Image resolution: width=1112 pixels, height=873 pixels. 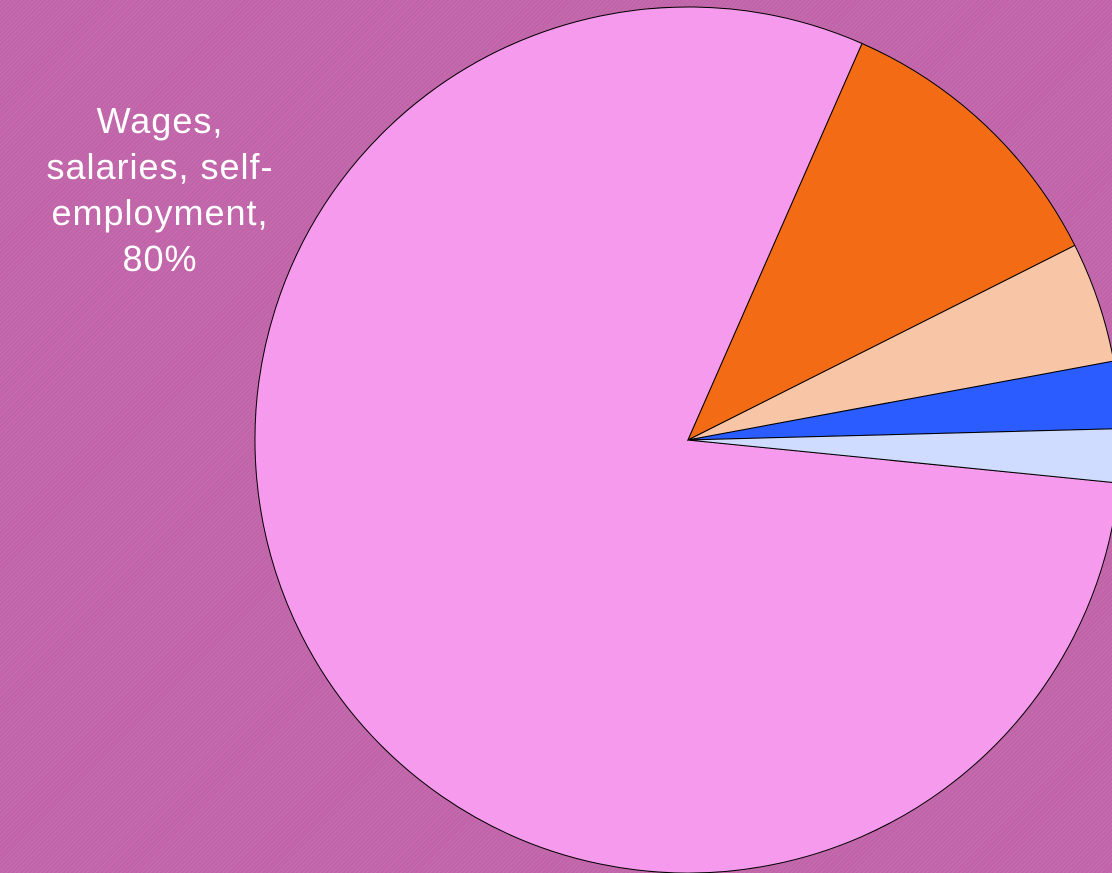 What do you see at coordinates (160, 166) in the screenshot?
I see `slice-label-line: salaries, self-` at bounding box center [160, 166].